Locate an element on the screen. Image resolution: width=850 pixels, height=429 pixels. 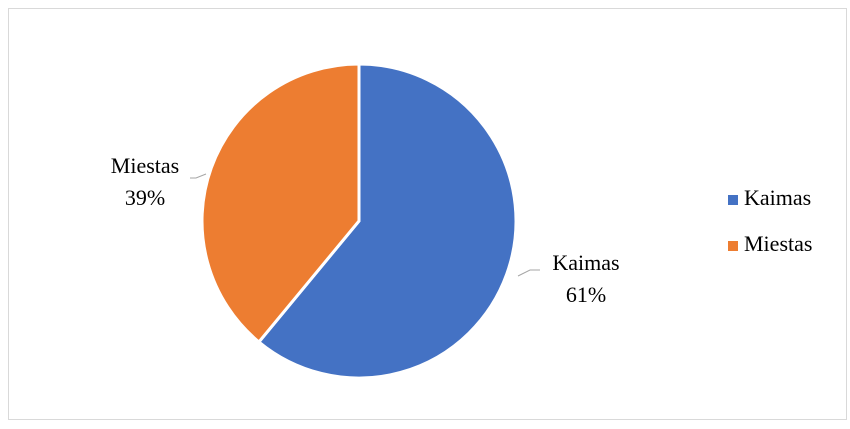
data-label-name: Miestas is located at coordinates (145, 165).